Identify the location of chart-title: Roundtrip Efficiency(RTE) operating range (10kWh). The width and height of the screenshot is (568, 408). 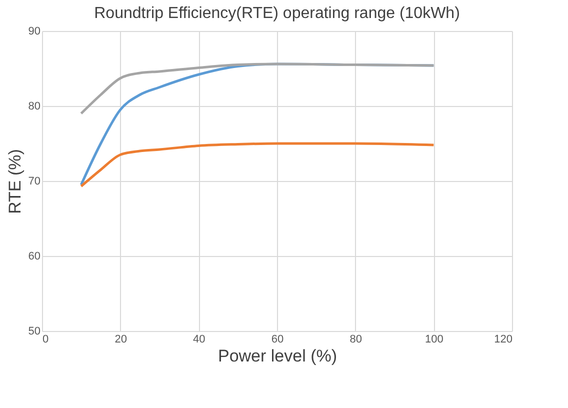
(277, 13).